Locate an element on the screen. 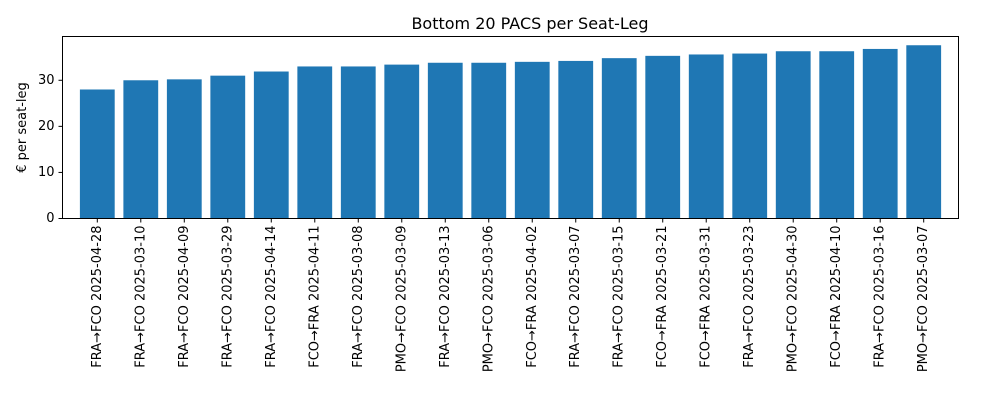 Image resolution: width=1000 pixels, height=400 pixels. y-tick-label: 0 is located at coordinates (50, 218).